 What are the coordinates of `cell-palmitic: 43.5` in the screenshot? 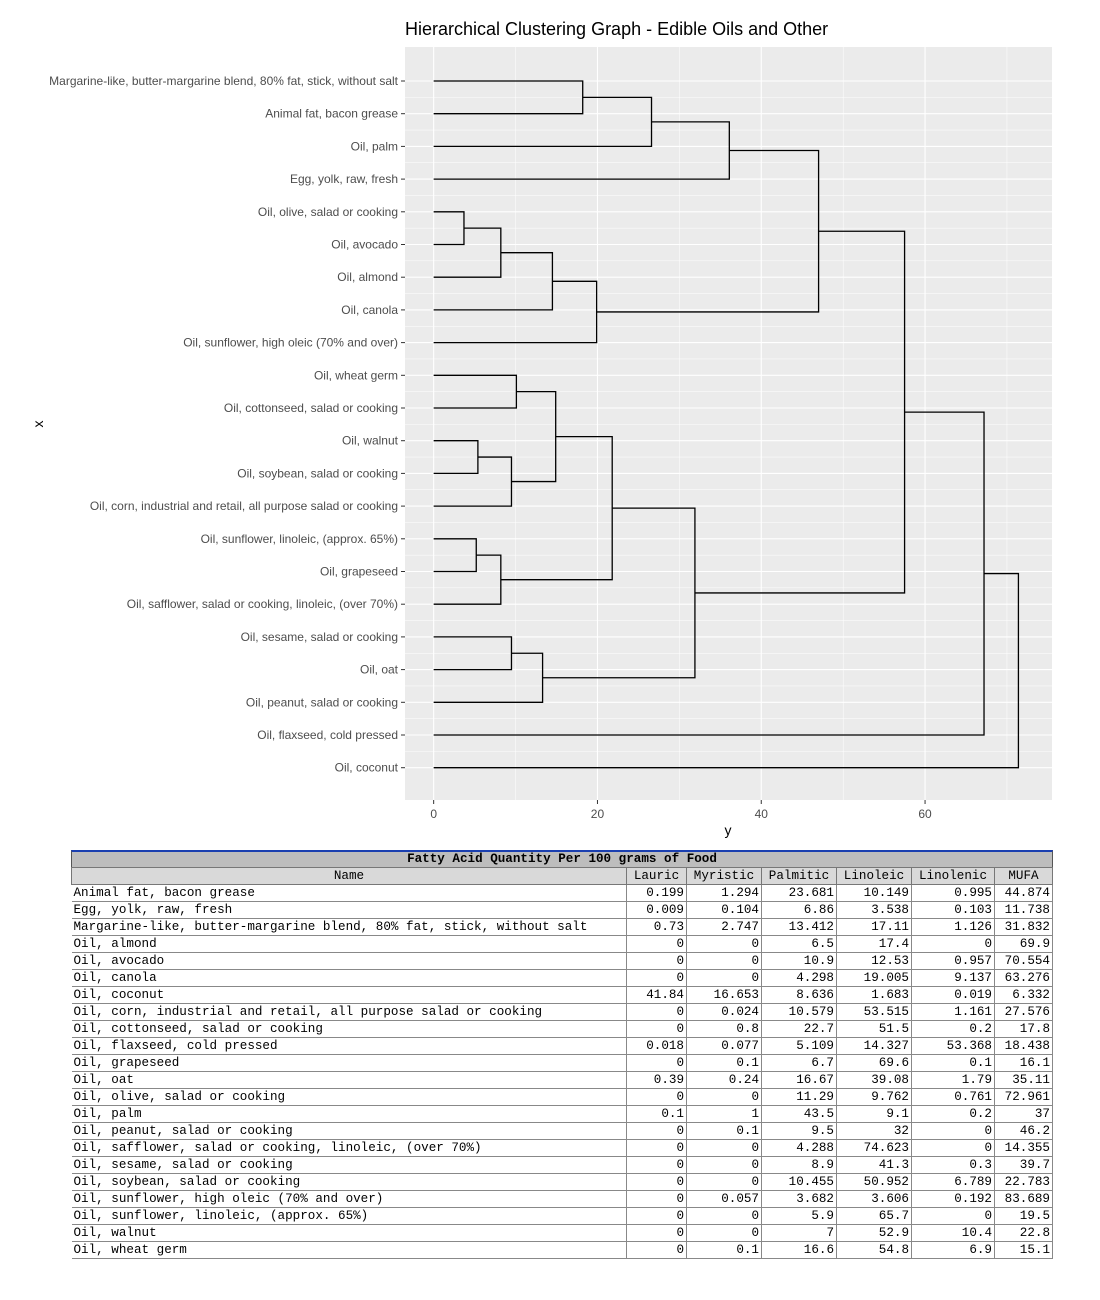 It's located at (799, 1114).